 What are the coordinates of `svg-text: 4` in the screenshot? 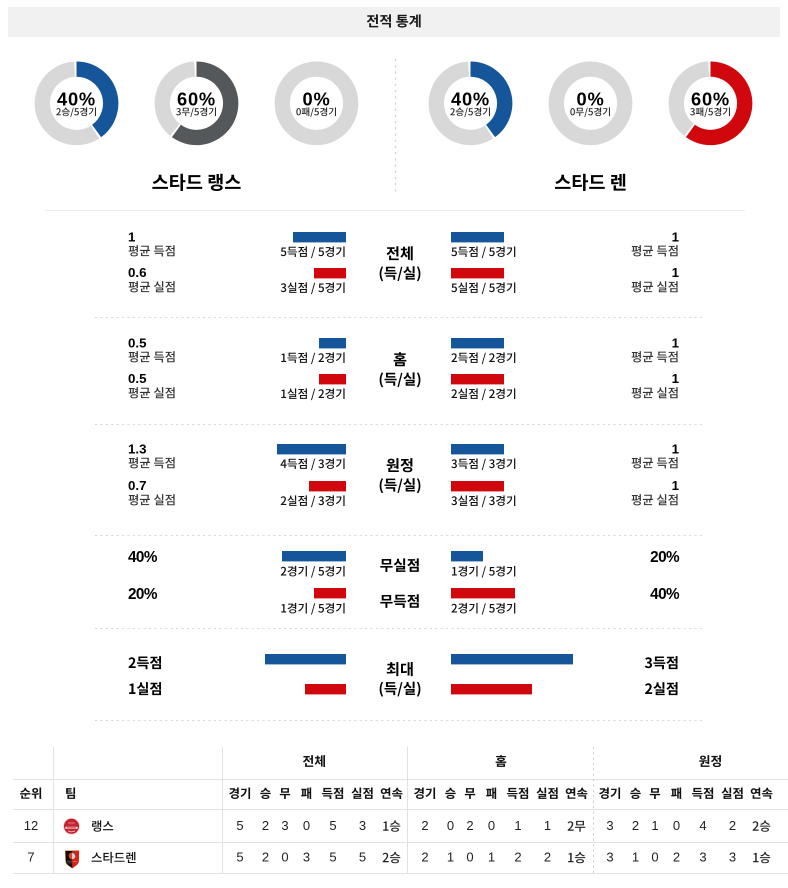 It's located at (702, 825).